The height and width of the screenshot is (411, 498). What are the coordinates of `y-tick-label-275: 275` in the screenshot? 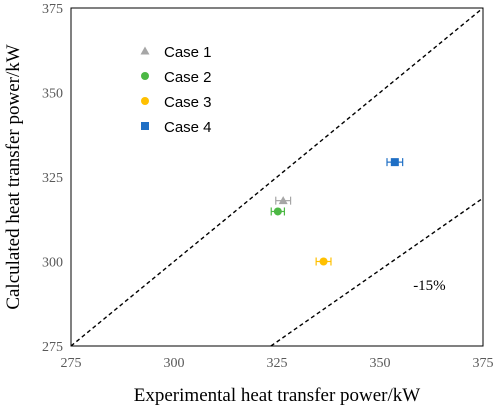 It's located at (52, 347).